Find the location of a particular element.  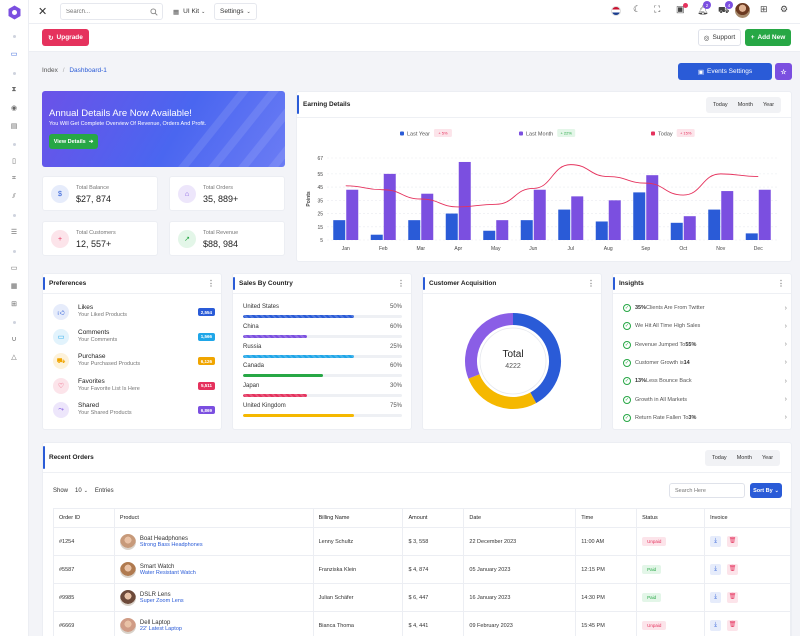

support-button: ◎ Support is located at coordinates (719, 37).